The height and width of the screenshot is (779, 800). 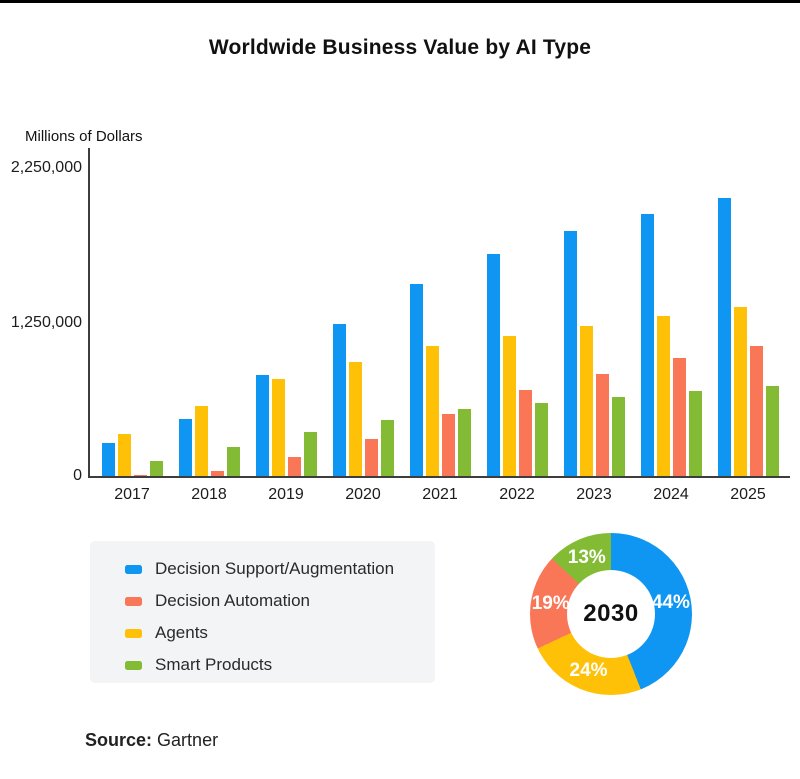 I want to click on x-axis-line, so click(x=439, y=477).